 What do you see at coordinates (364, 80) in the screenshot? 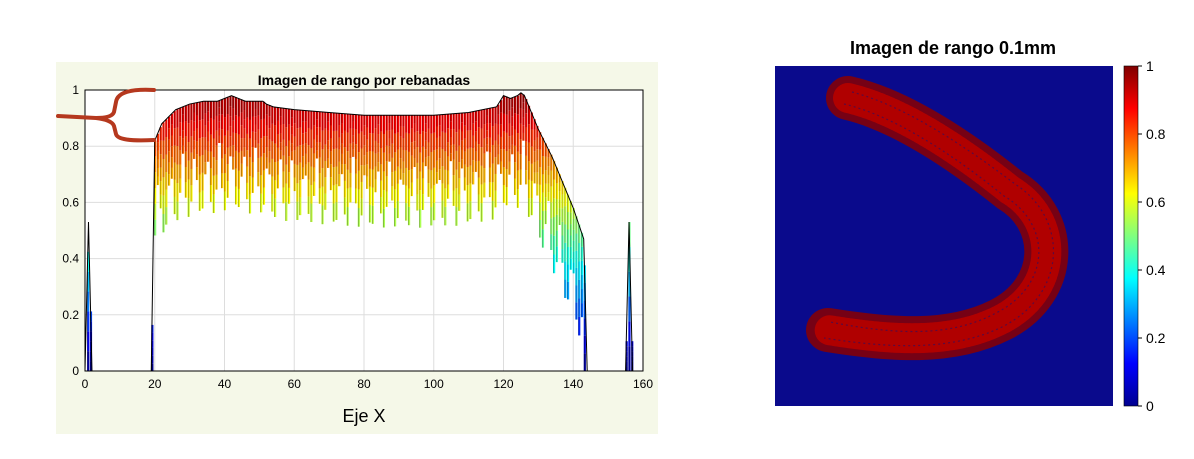
I see `left-chart-title: Imagen de rango por rebanadas` at bounding box center [364, 80].